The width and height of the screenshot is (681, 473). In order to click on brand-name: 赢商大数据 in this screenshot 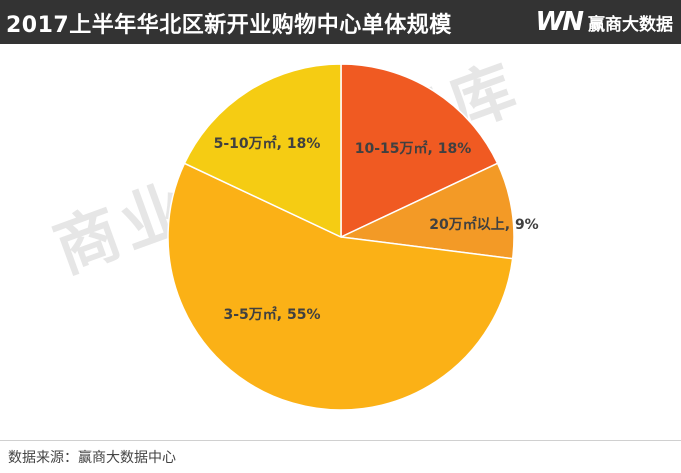, I will do `click(630, 24)`.